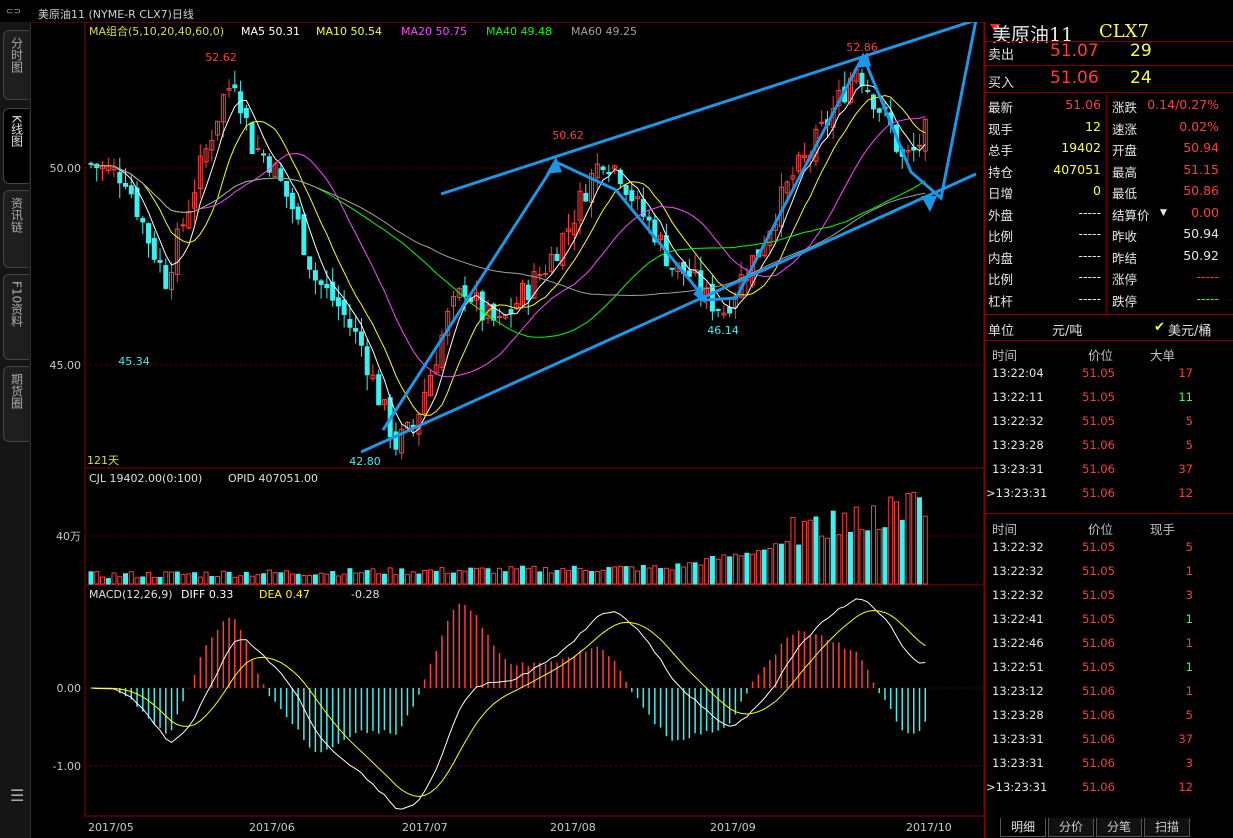  What do you see at coordinates (929, 204) in the screenshot?
I see `arrow-head` at bounding box center [929, 204].